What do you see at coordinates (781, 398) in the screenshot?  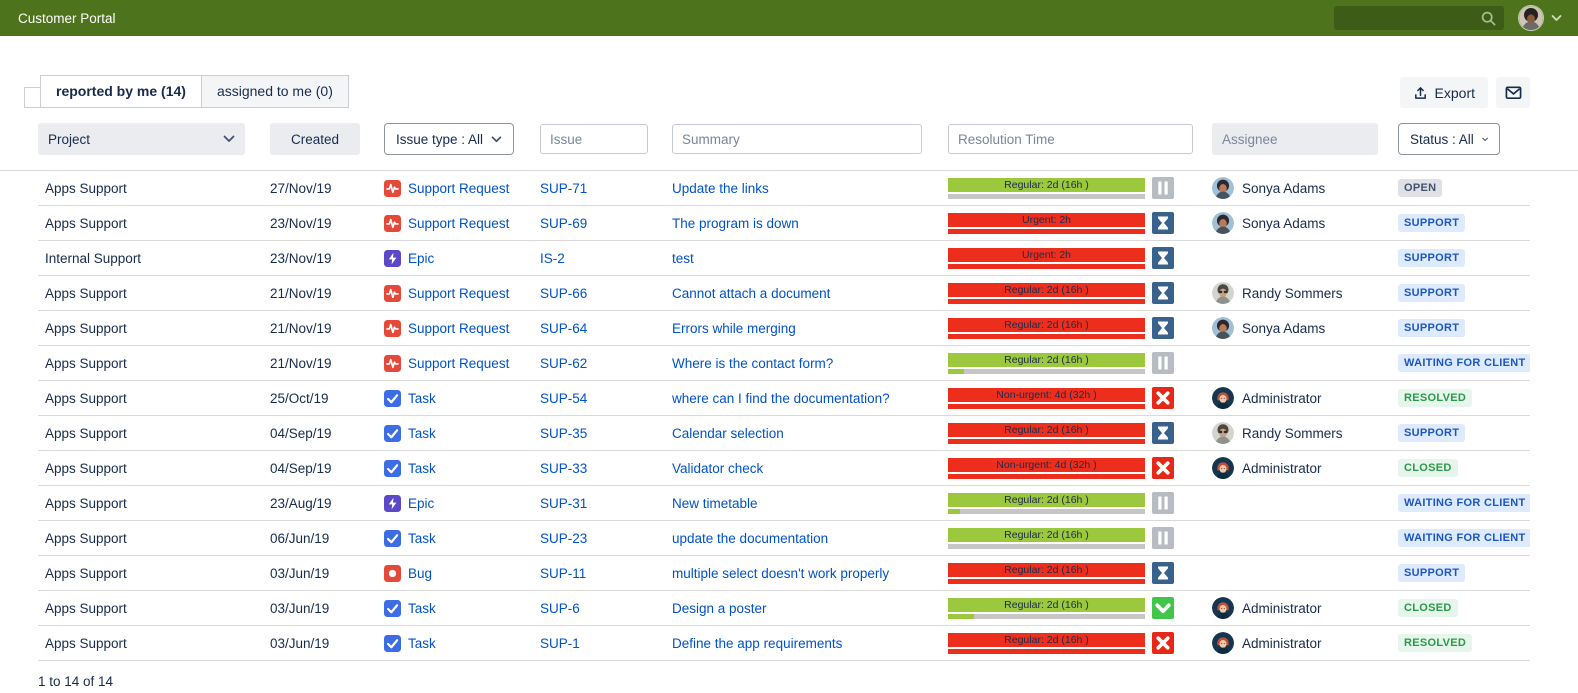 I see `issue-summary-link: where can I find the documentation?` at bounding box center [781, 398].